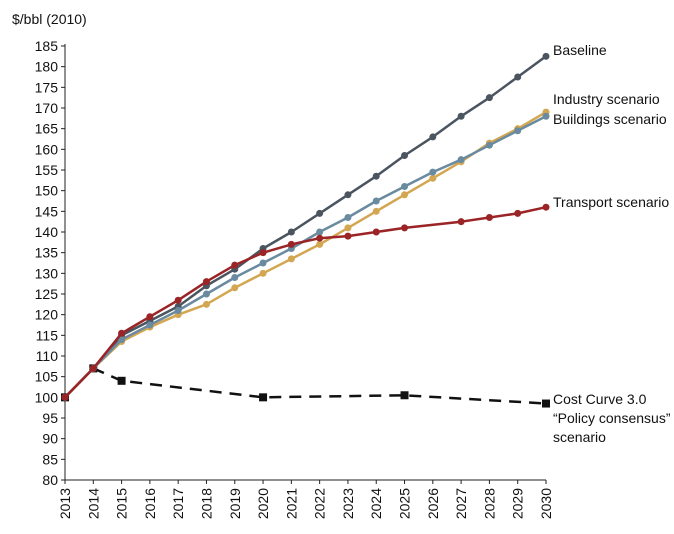 The height and width of the screenshot is (534, 674). Describe the element at coordinates (47, 211) in the screenshot. I see `y-tick-label: 145` at that location.